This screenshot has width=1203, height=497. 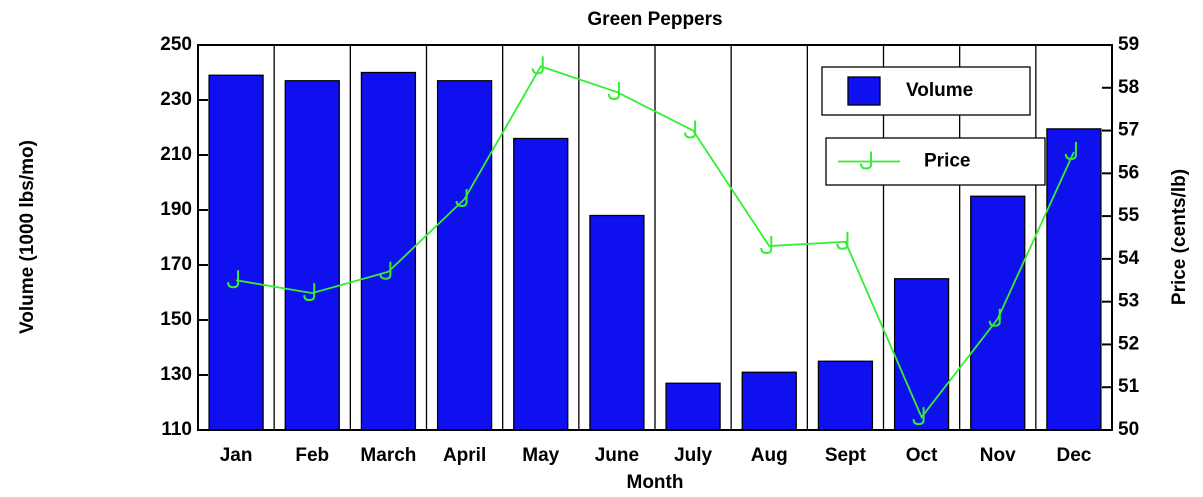 What do you see at coordinates (617, 455) in the screenshot?
I see `x-tick-label: June` at bounding box center [617, 455].